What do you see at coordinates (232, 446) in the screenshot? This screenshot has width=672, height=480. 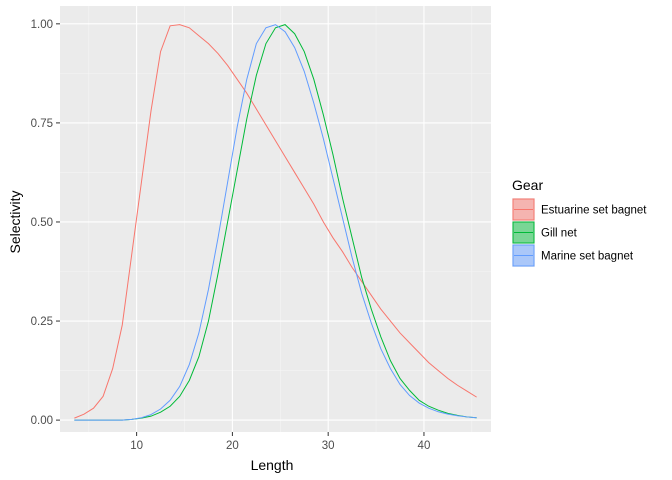 I see `x-tick-label: 20` at bounding box center [232, 446].